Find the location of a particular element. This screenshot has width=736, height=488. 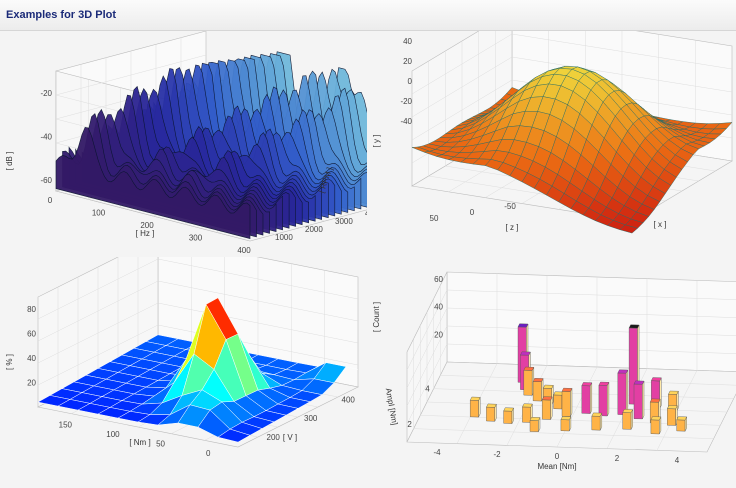

y-tick-label: 200 is located at coordinates (274, 437).